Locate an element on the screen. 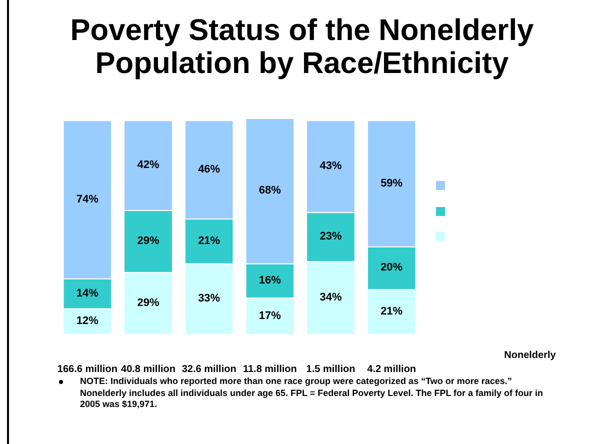  data-label: 20% is located at coordinates (391, 268).